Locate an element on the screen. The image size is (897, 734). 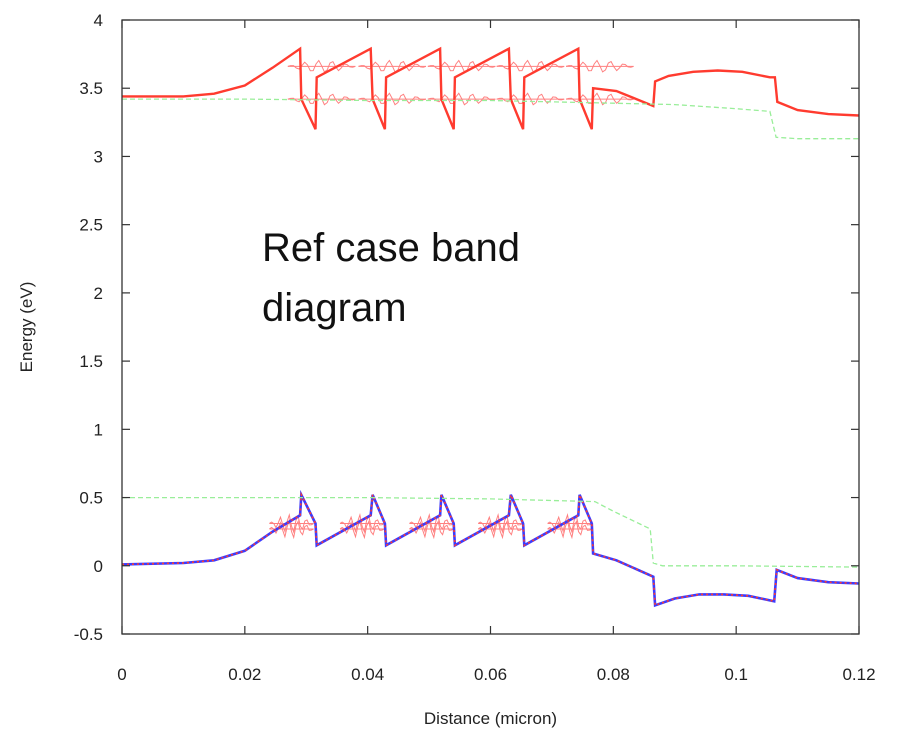
series-line-2-overlay is located at coordinates (490, 549).